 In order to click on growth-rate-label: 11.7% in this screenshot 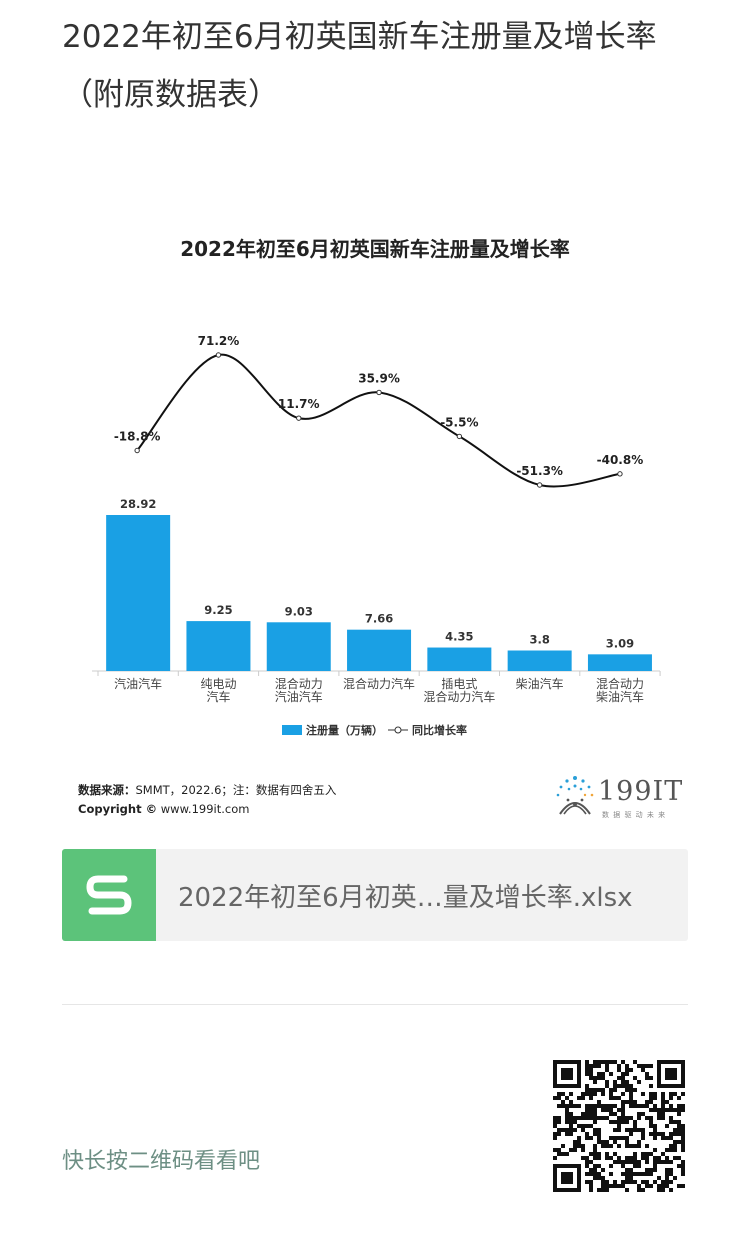, I will do `click(299, 404)`.